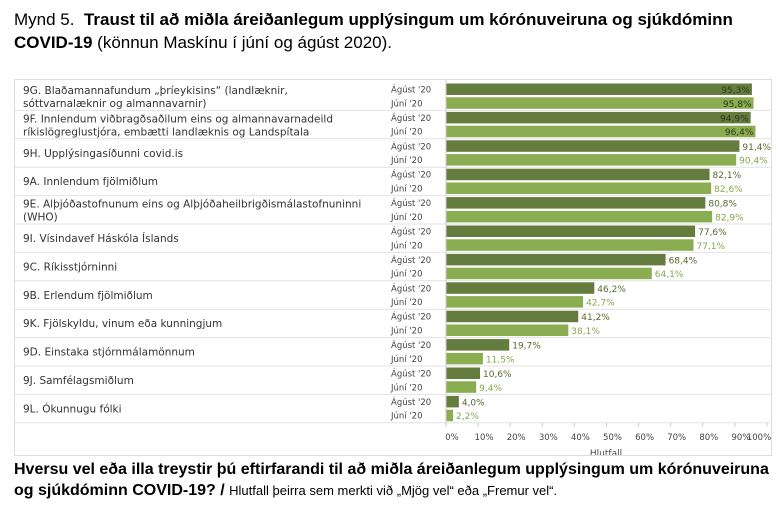 Image resolution: width=782 pixels, height=517 pixels. Describe the element at coordinates (727, 176) in the screenshot. I see `data-label: 82,1%` at that location.